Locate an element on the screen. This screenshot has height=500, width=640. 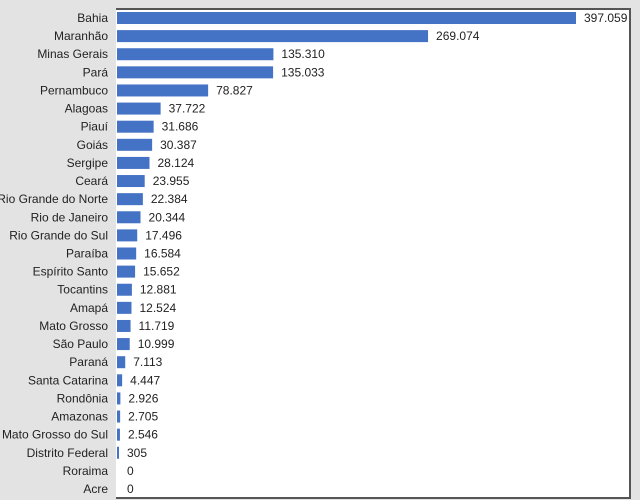
category-label: Goiás is located at coordinates (92, 145).